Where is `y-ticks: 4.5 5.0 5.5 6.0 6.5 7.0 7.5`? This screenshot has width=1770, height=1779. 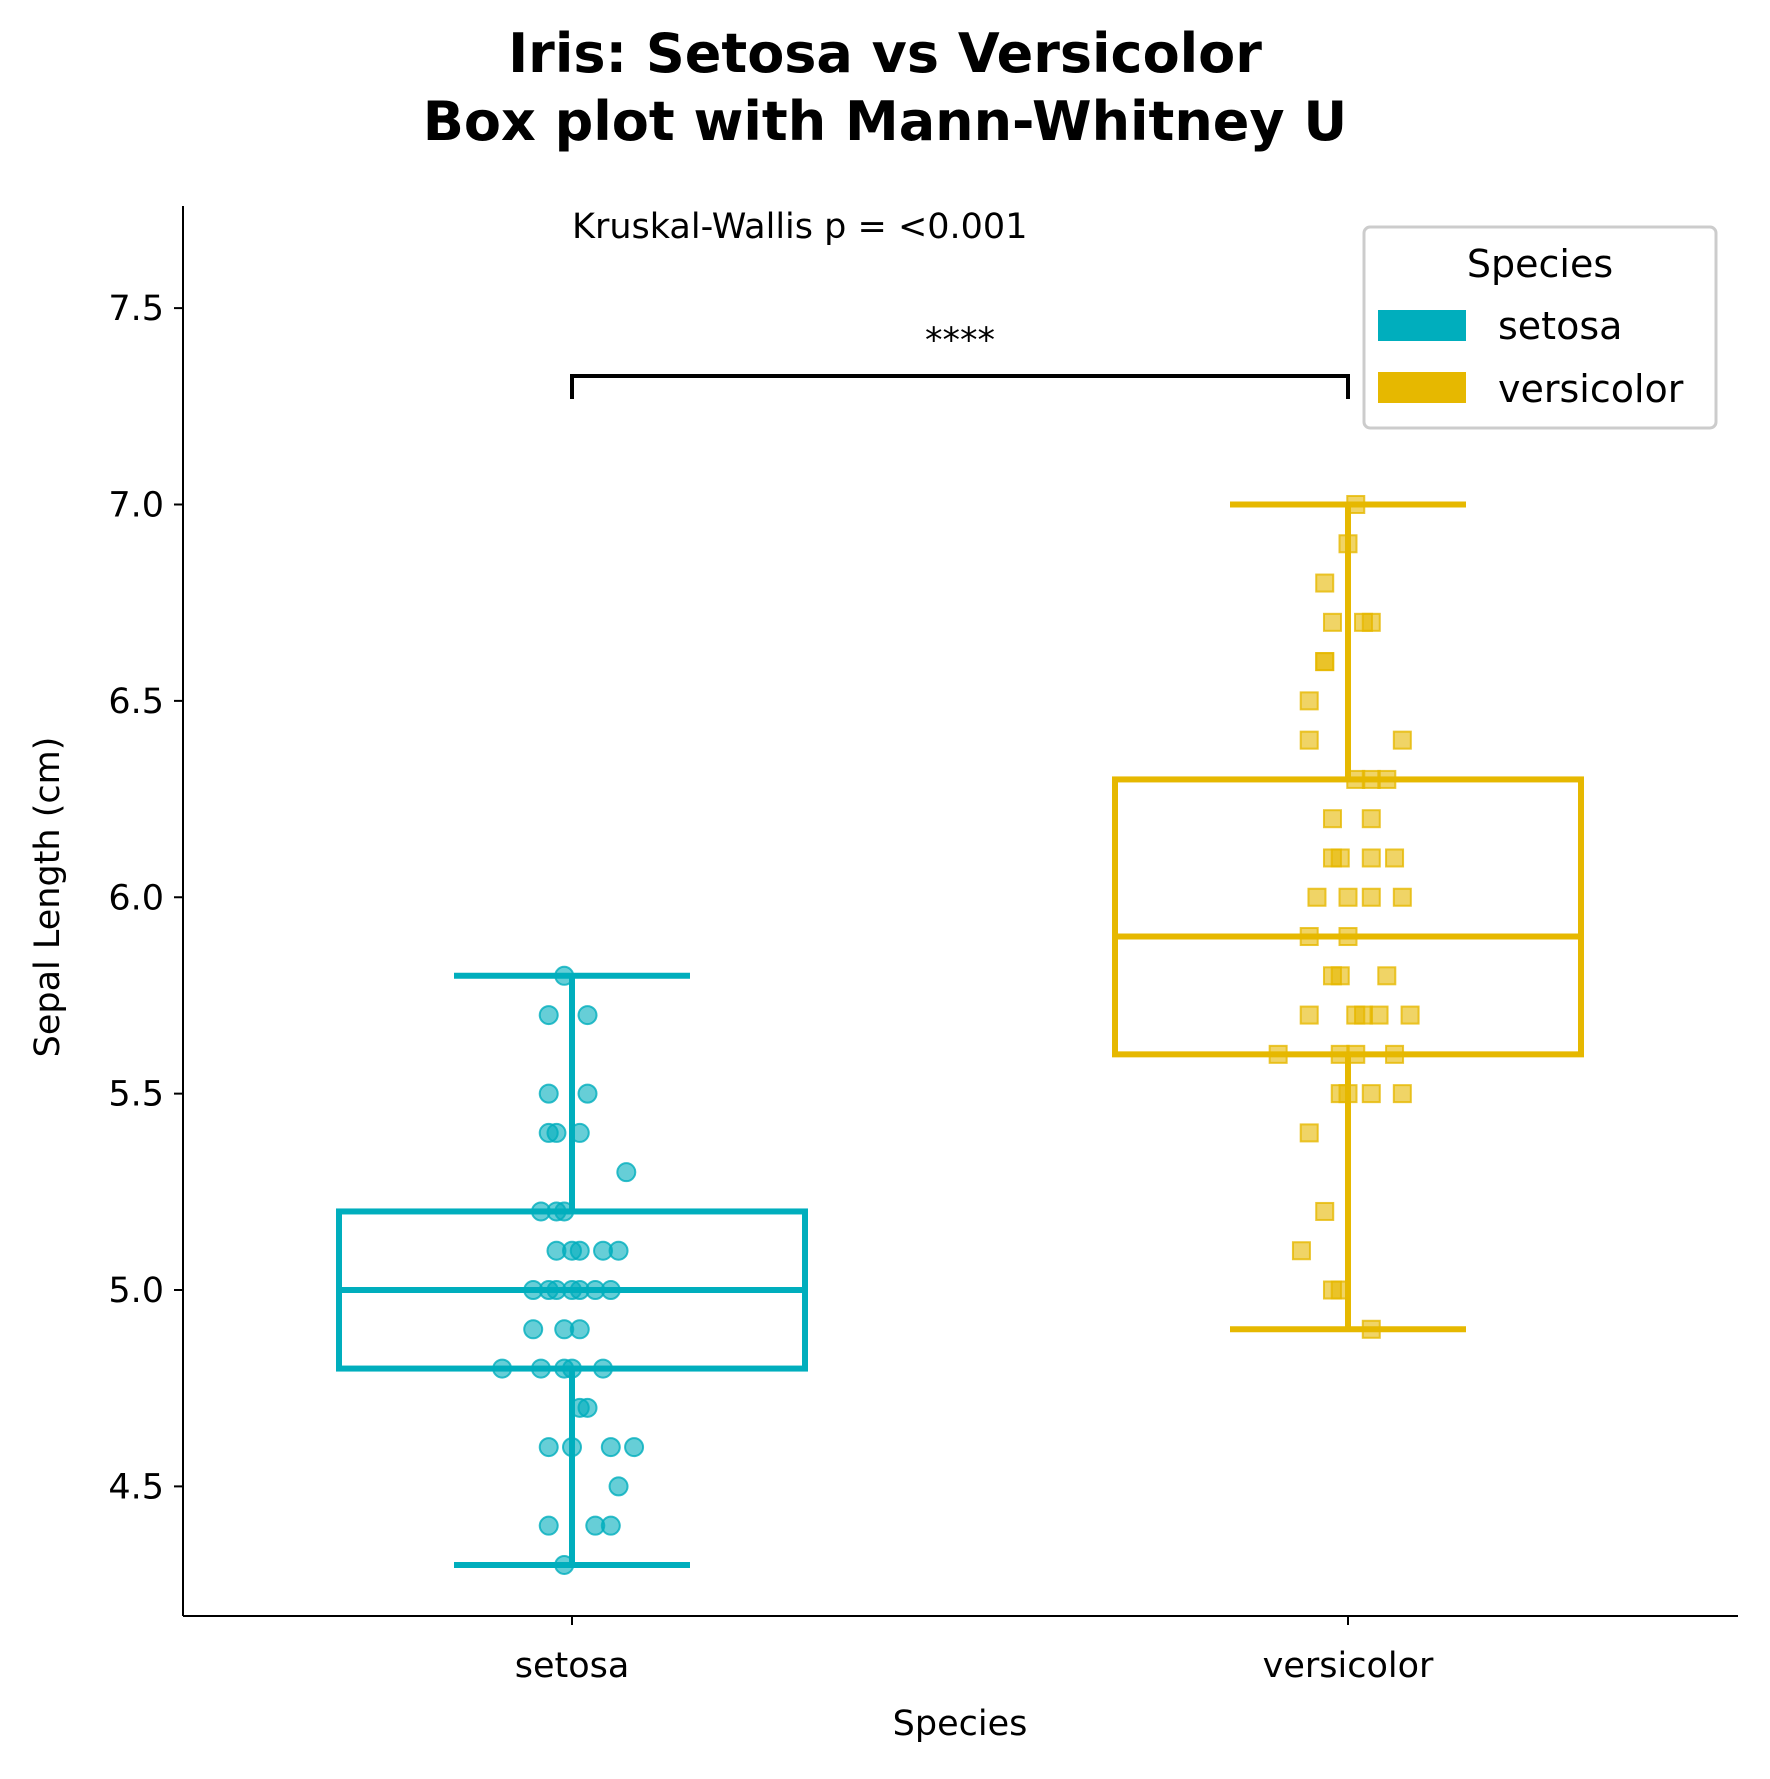
y-ticks: 4.5 5.0 5.5 6.0 6.5 7.0 7.5 is located at coordinates (145, 898).